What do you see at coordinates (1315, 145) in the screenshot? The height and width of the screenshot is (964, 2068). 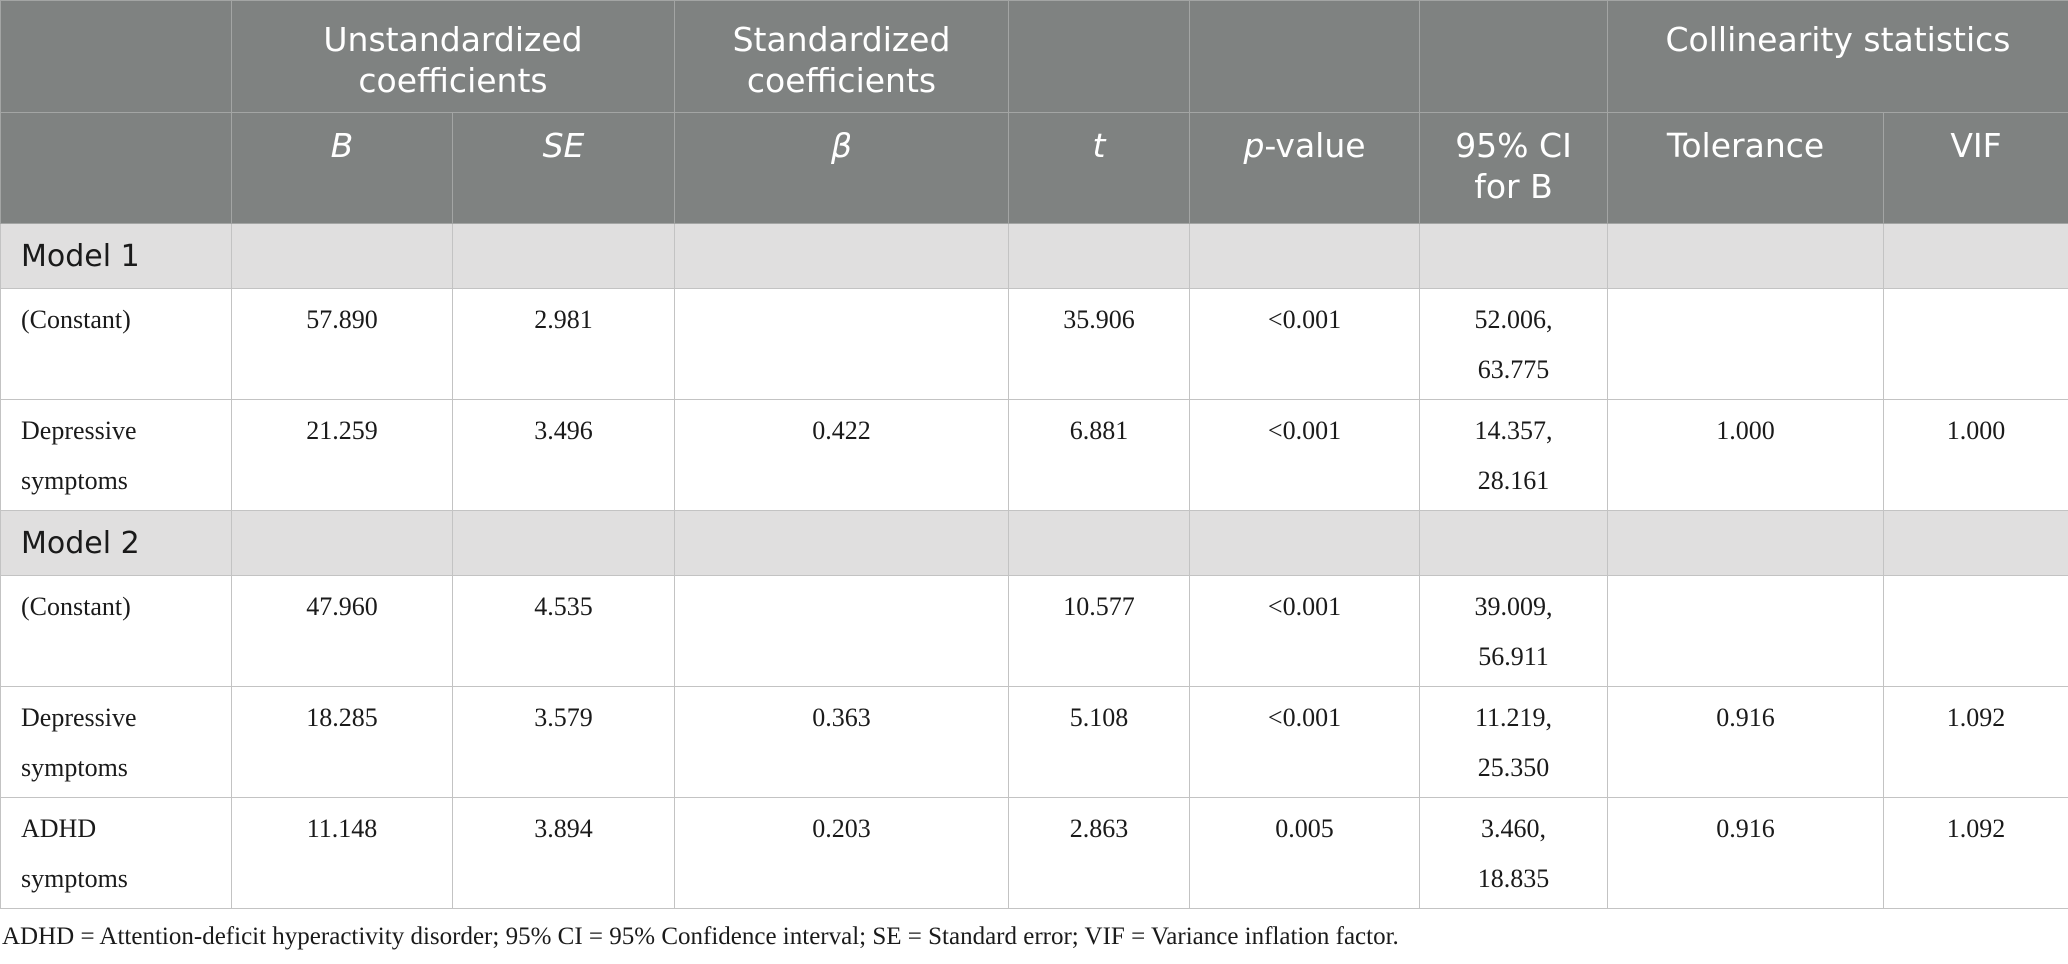 I see `col-header-p-suffix: -value` at bounding box center [1315, 145].